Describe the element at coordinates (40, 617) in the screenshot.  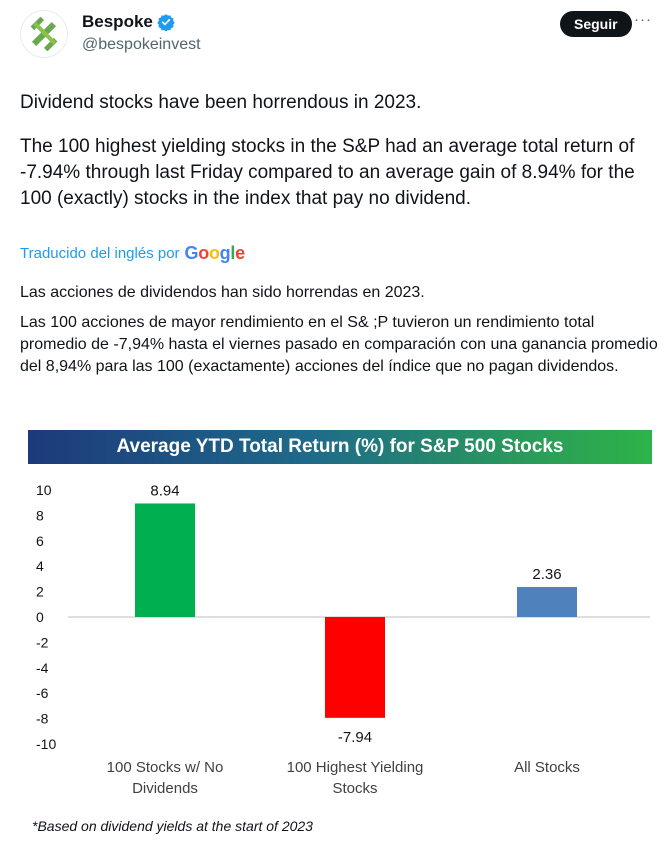
I see `y-tick-label: 0` at that location.